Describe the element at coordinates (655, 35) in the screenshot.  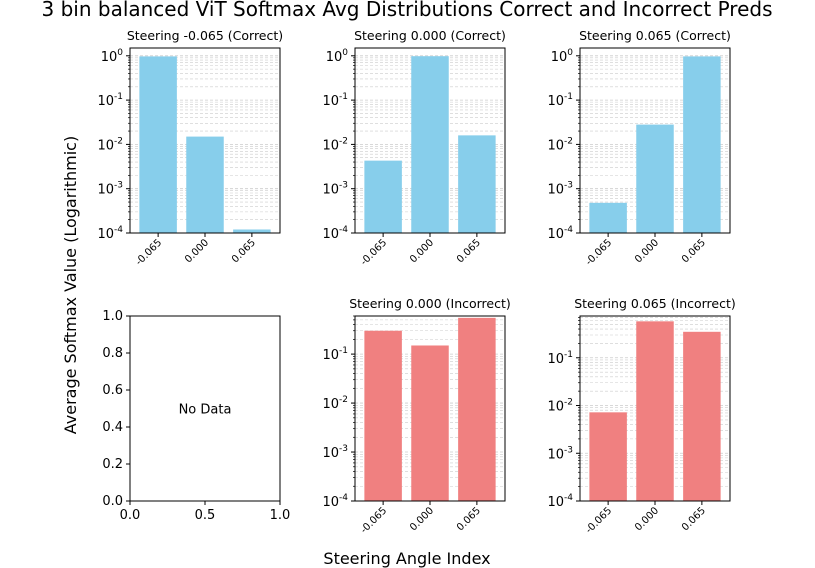
I see `subplot-title: Steering 0.065 (Correct)` at that location.